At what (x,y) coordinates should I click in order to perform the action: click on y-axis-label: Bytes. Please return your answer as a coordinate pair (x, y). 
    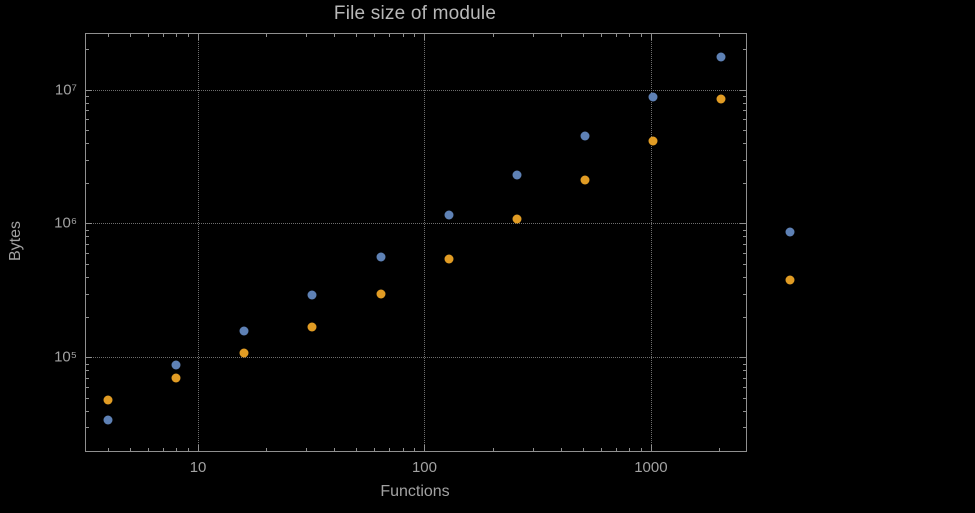
    Looking at the image, I should click on (15, 241).